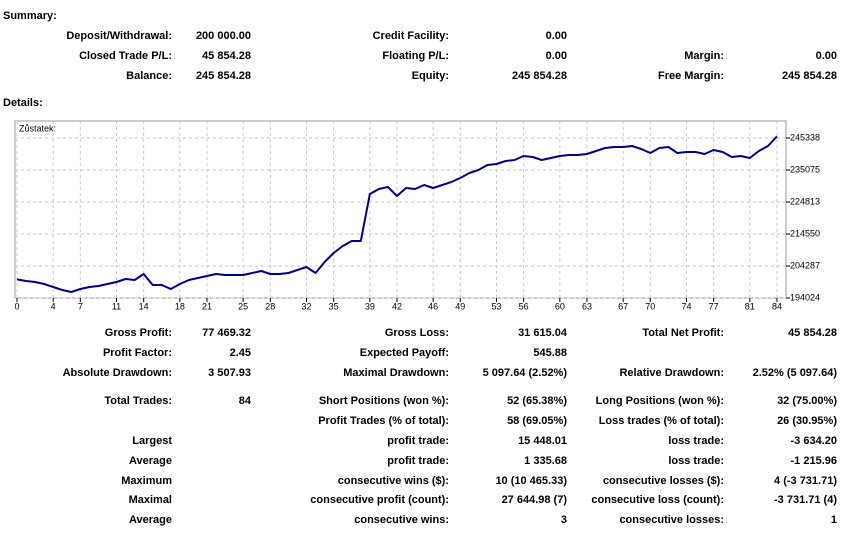  Describe the element at coordinates (393, 481) in the screenshot. I see `field-label: consecutive wins ($):` at that location.